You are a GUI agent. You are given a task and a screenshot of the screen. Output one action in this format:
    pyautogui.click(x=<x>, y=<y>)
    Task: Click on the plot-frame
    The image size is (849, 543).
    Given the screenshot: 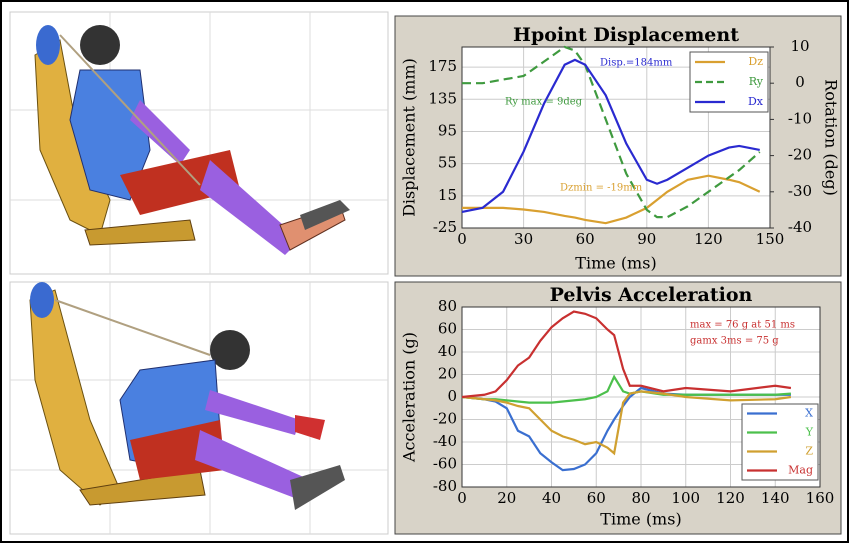 What is the action you would take?
    pyautogui.click(x=616, y=137)
    